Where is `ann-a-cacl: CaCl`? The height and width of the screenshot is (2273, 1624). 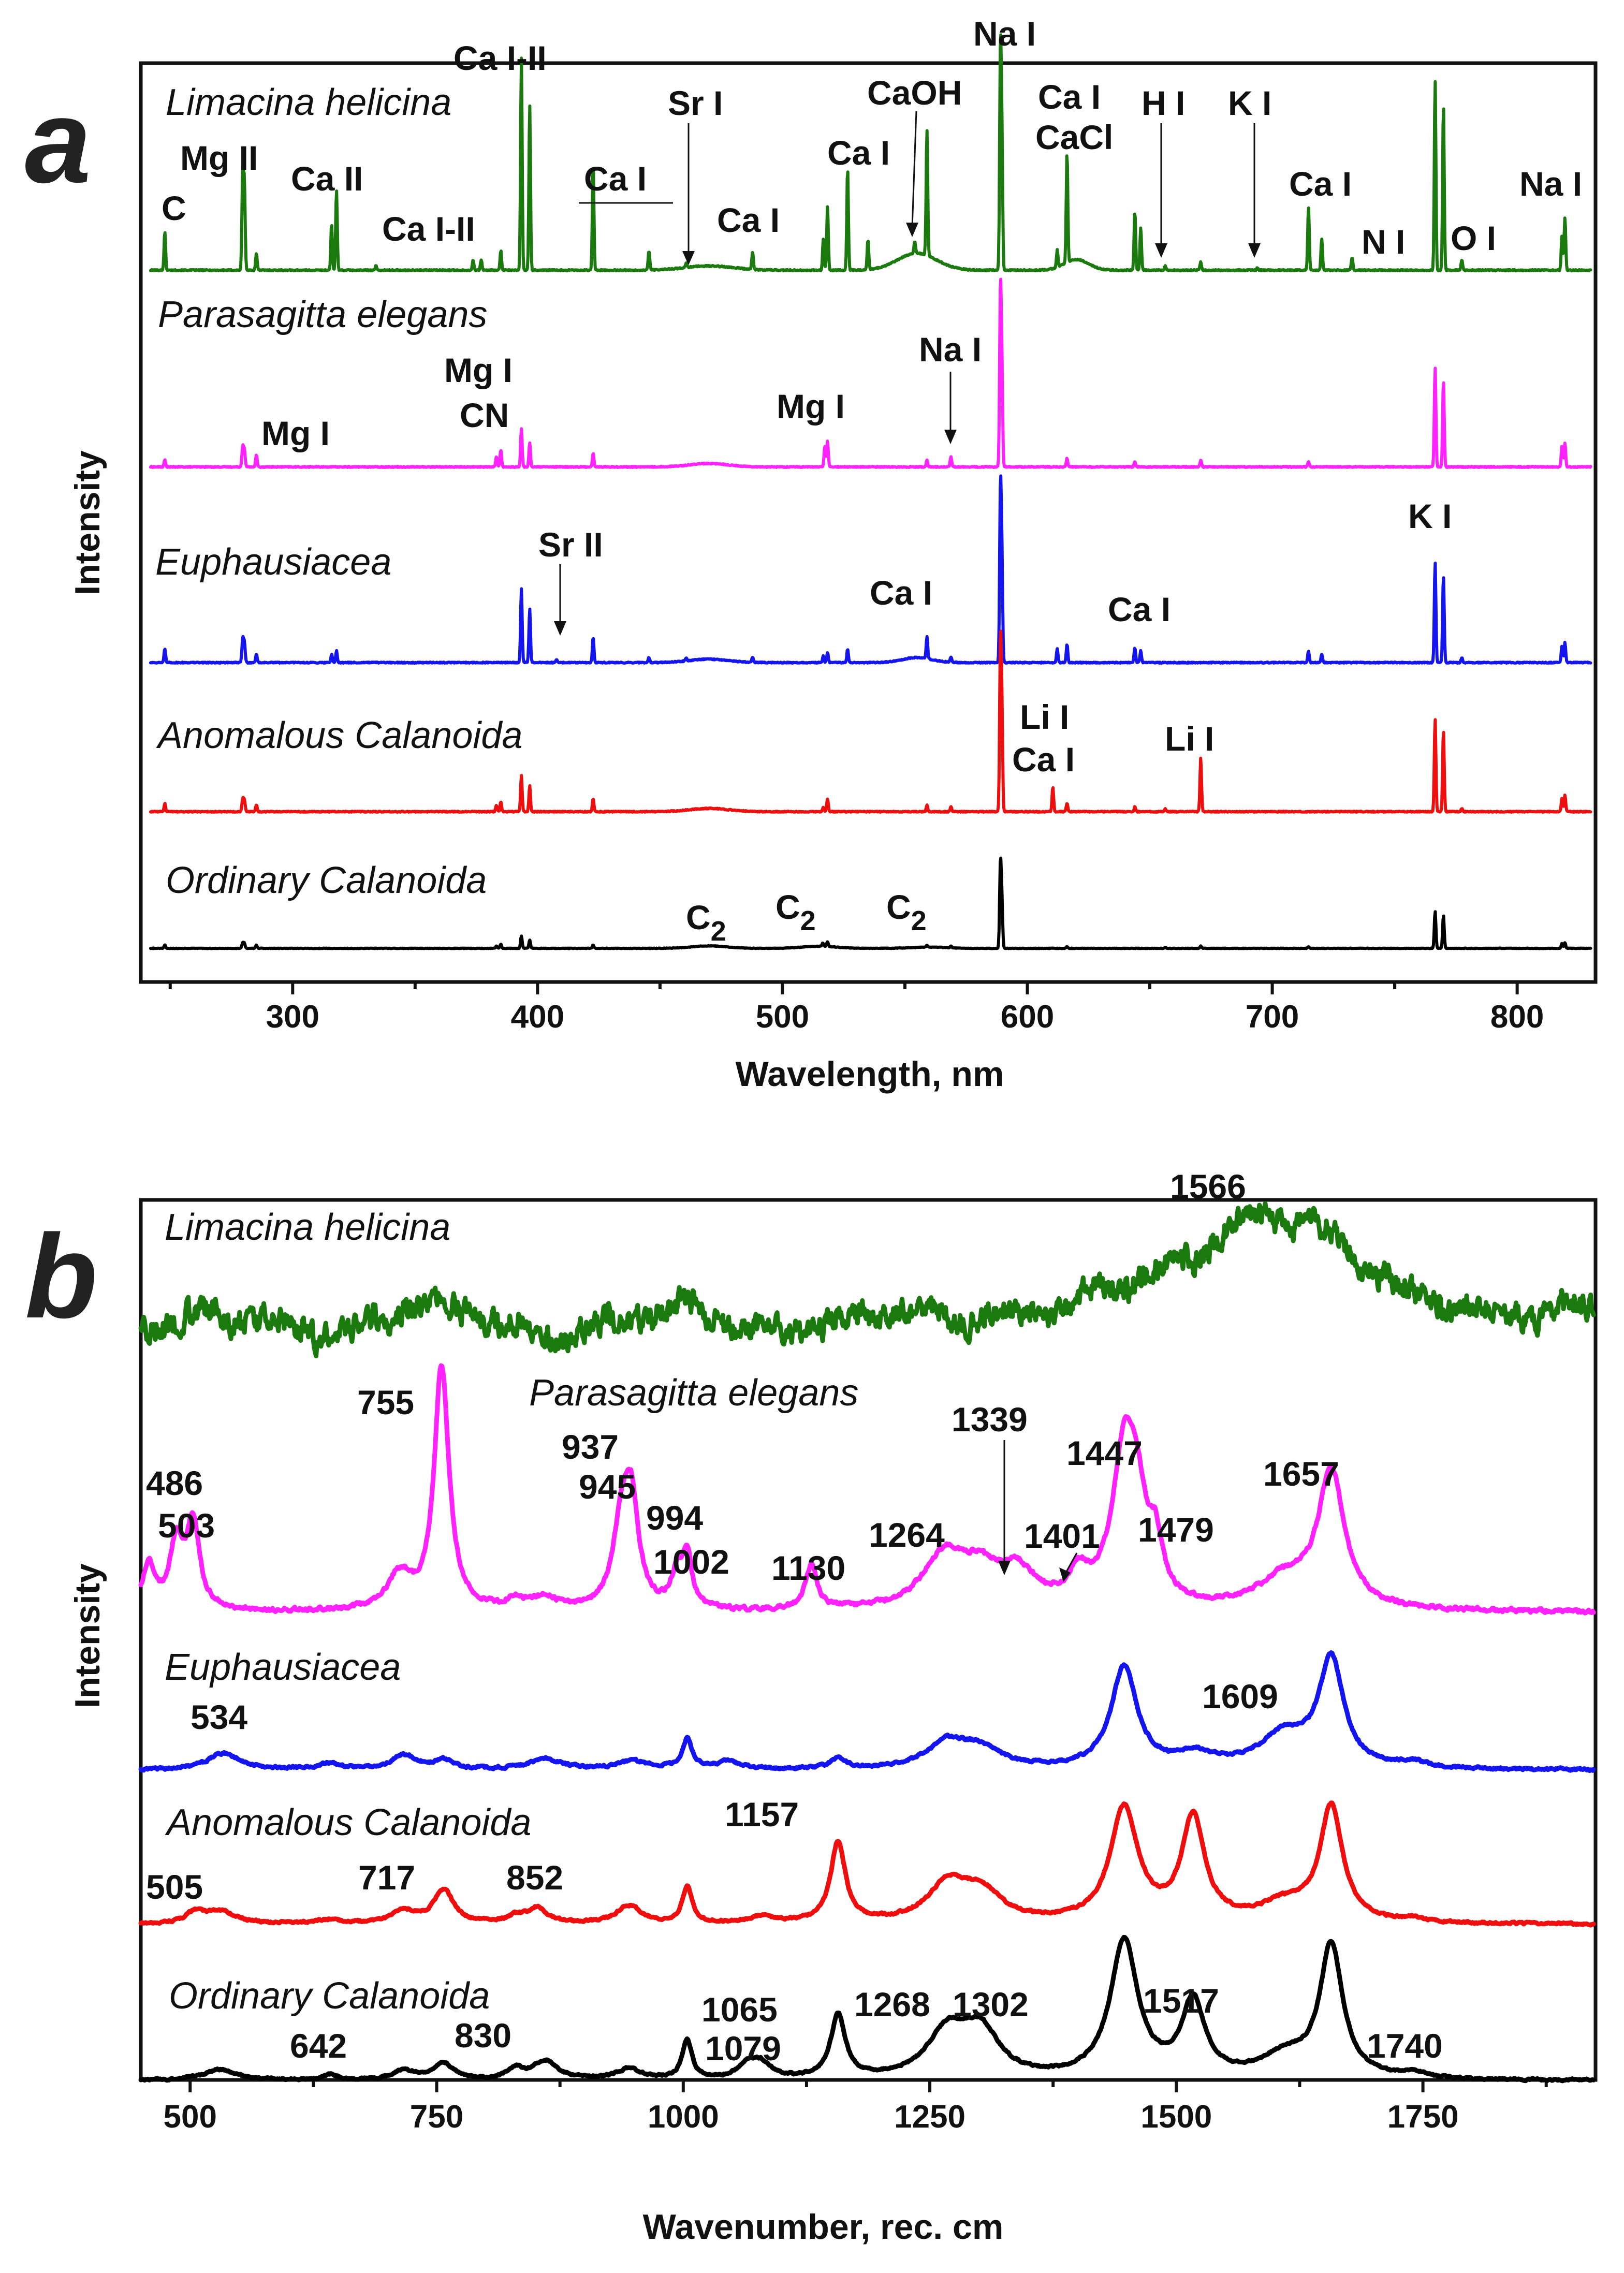 ann-a-cacl: CaCl is located at coordinates (1074, 137).